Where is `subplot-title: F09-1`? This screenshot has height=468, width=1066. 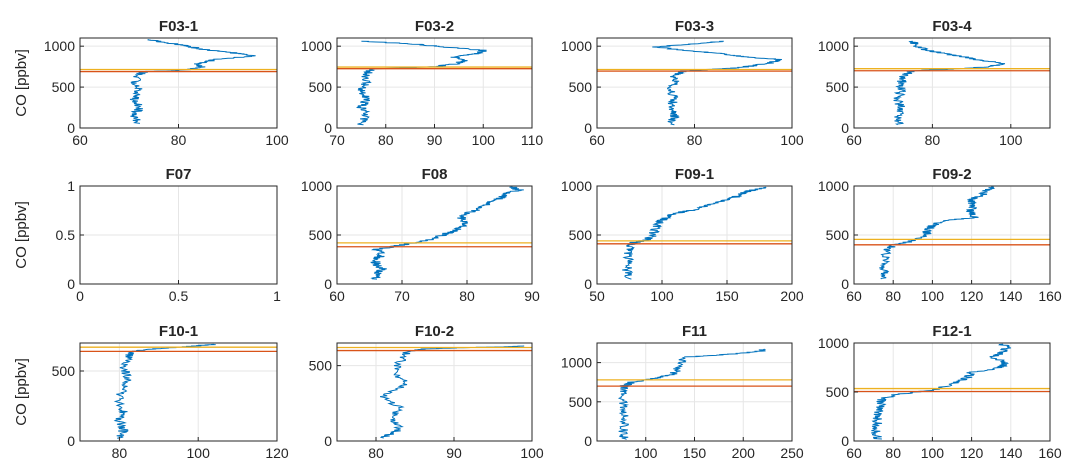
subplot-title: F09-1 is located at coordinates (694, 174).